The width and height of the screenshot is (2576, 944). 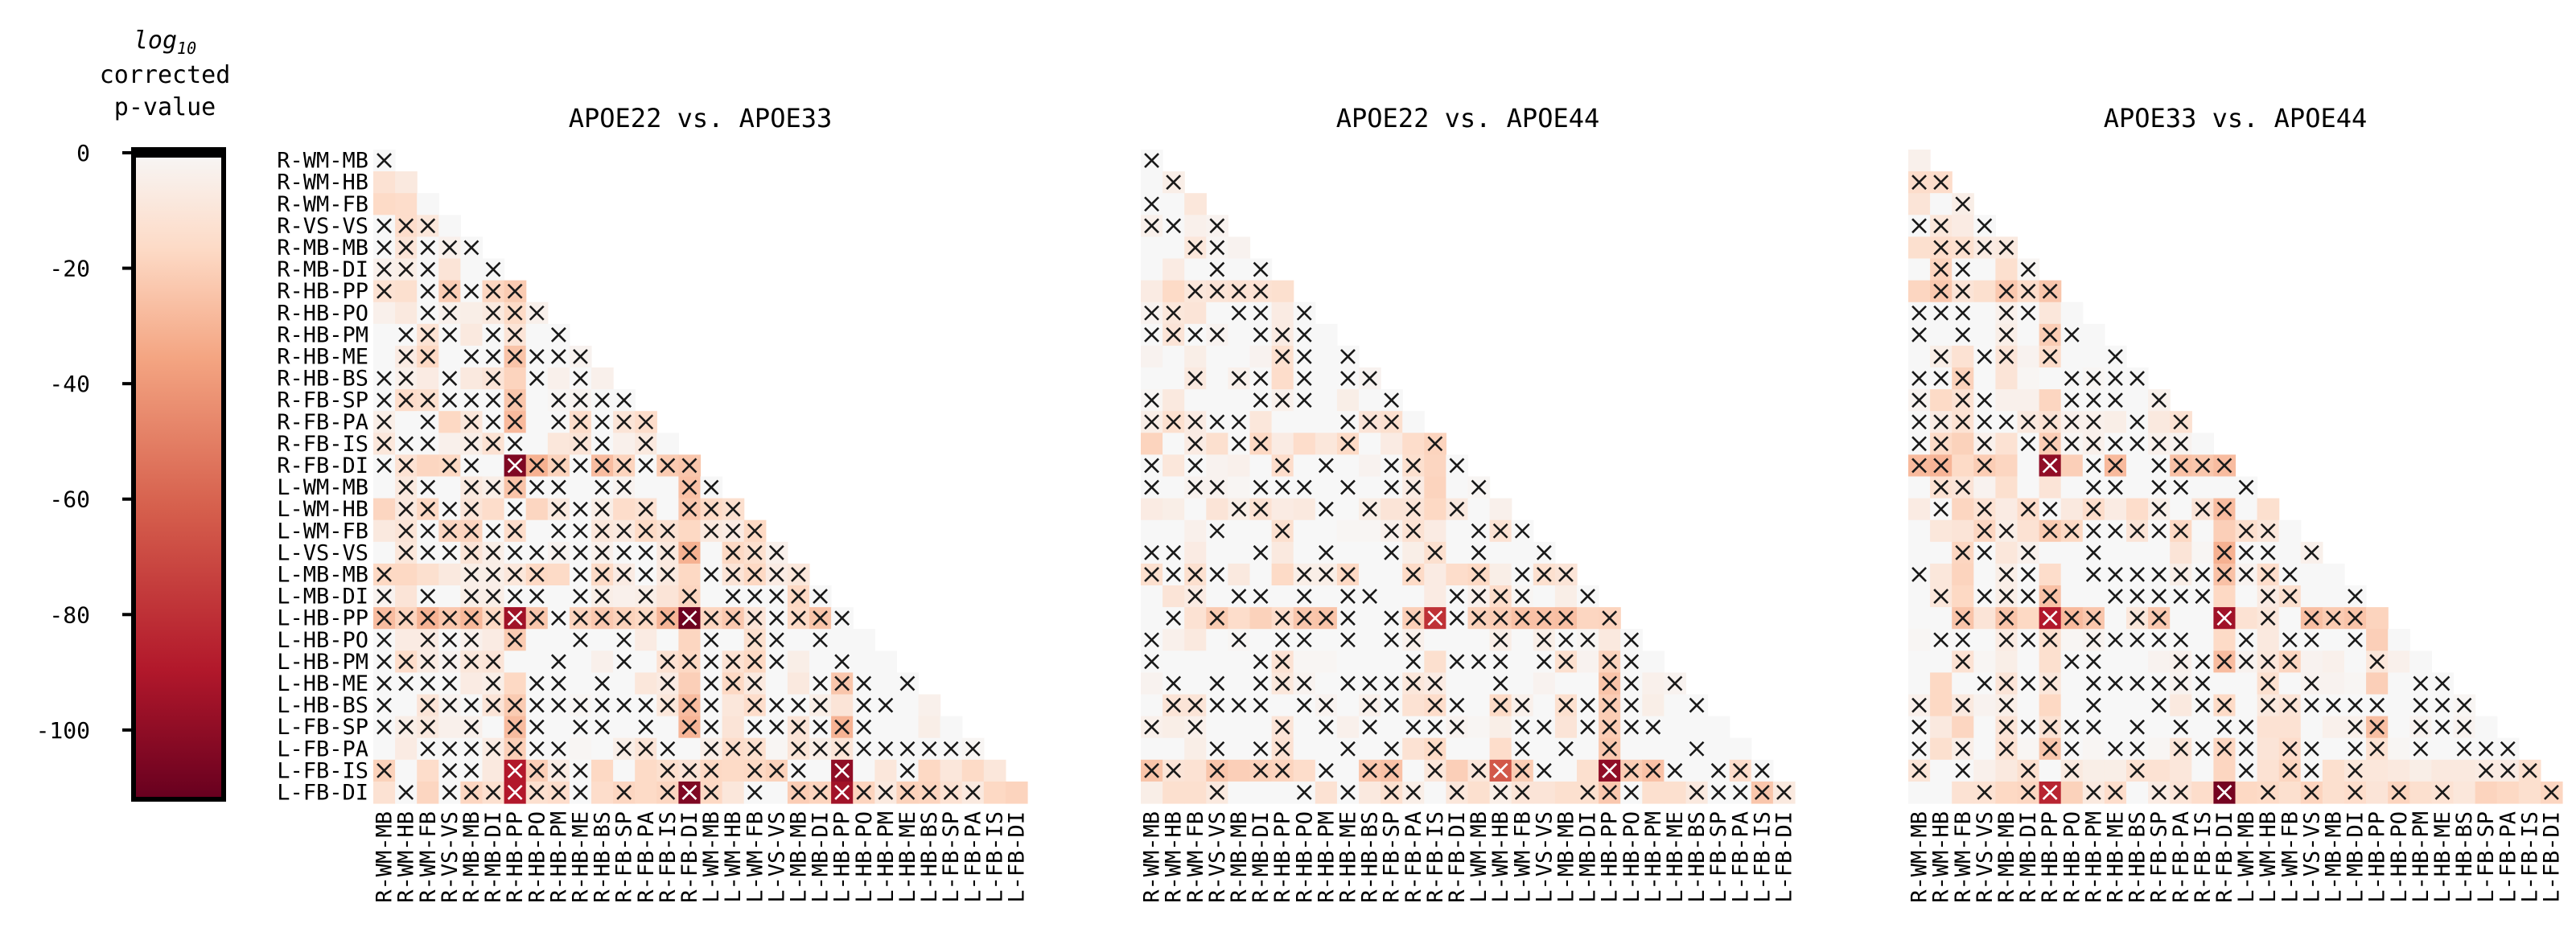 I want to click on column-label: L-HB-PP, so click(x=842, y=857).